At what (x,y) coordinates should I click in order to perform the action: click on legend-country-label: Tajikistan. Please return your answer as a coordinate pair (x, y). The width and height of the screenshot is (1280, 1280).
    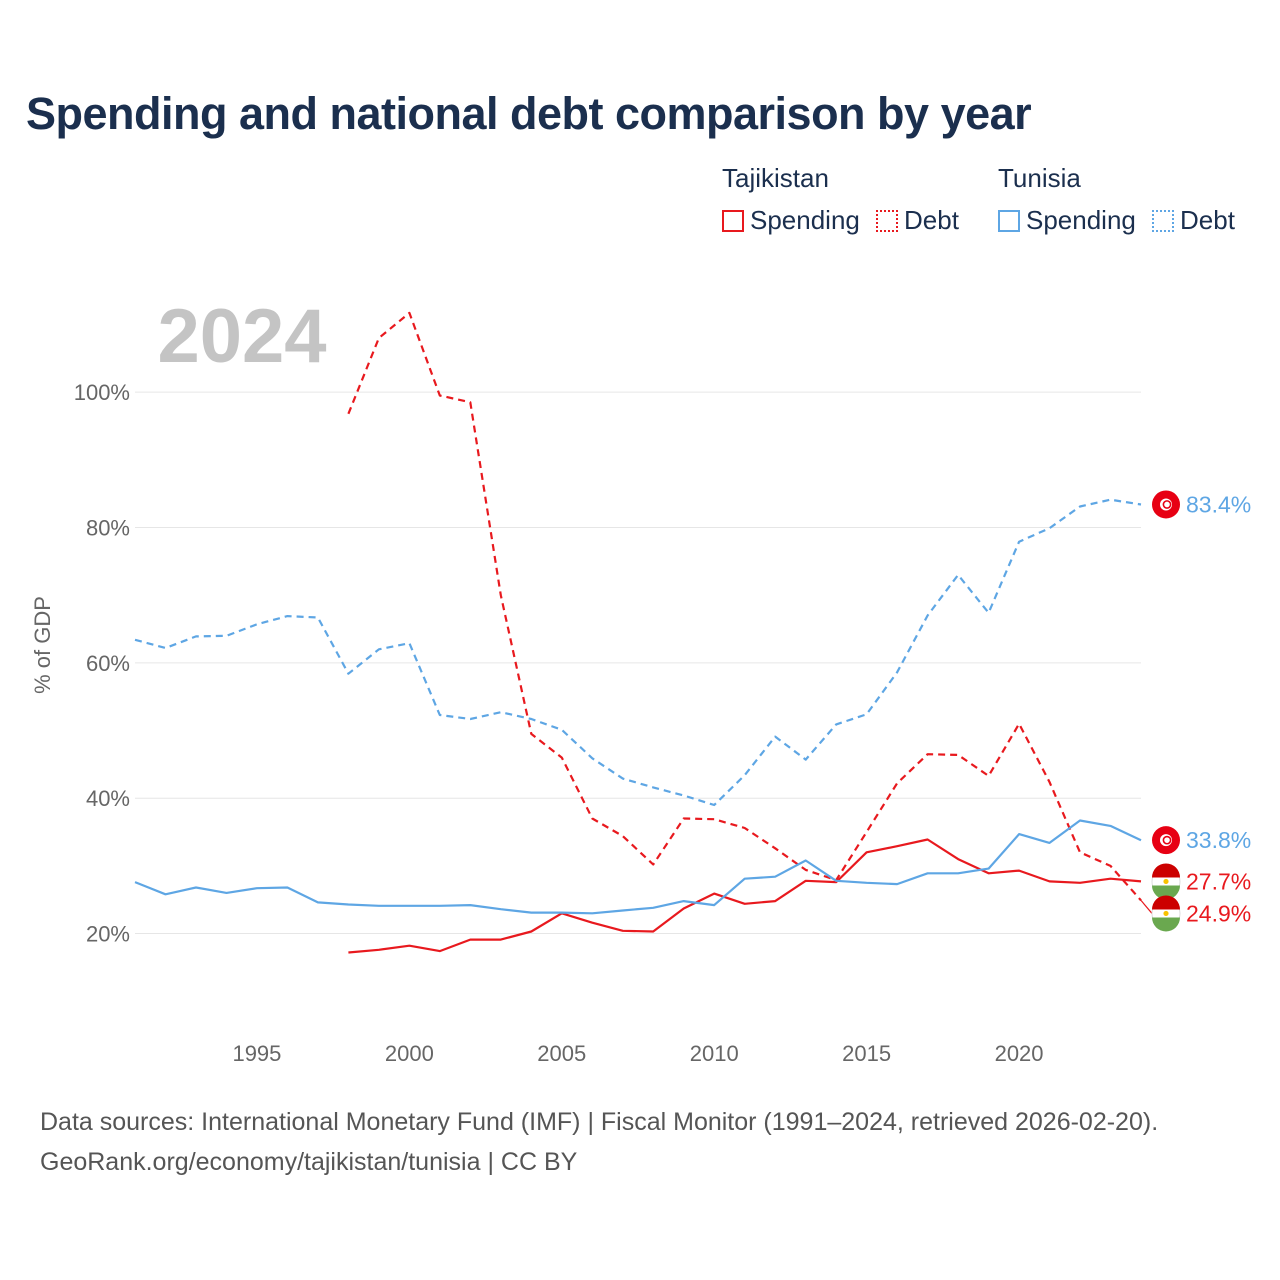
    Looking at the image, I should click on (775, 178).